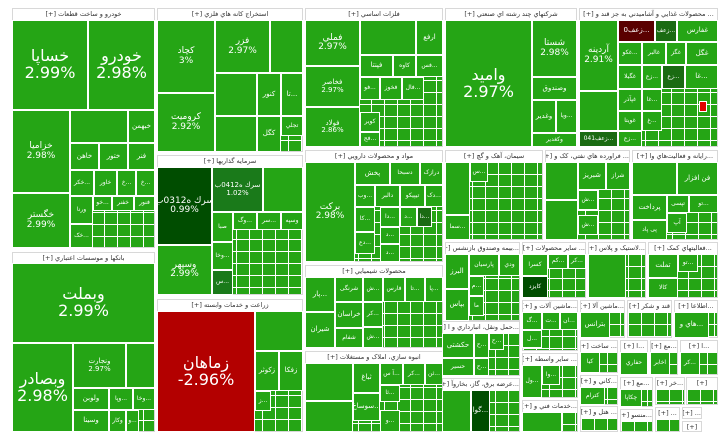 This screenshot has width=720, height=442. What do you see at coordinates (458, 345) in the screenshot?
I see `stock-tile: حکشتی` at bounding box center [458, 345].